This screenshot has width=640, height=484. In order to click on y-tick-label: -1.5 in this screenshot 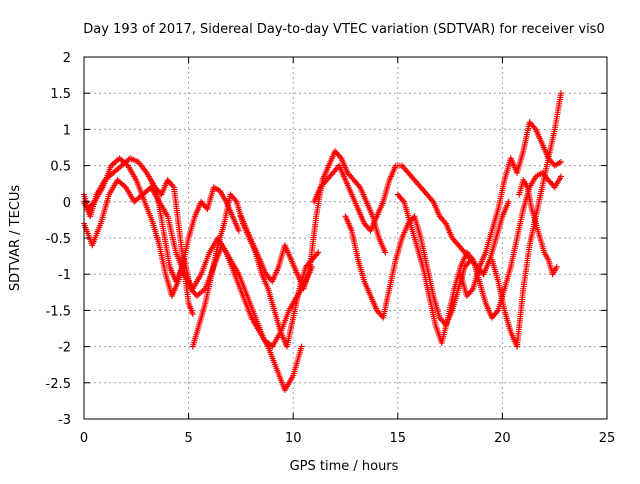, I will do `click(58, 311)`.